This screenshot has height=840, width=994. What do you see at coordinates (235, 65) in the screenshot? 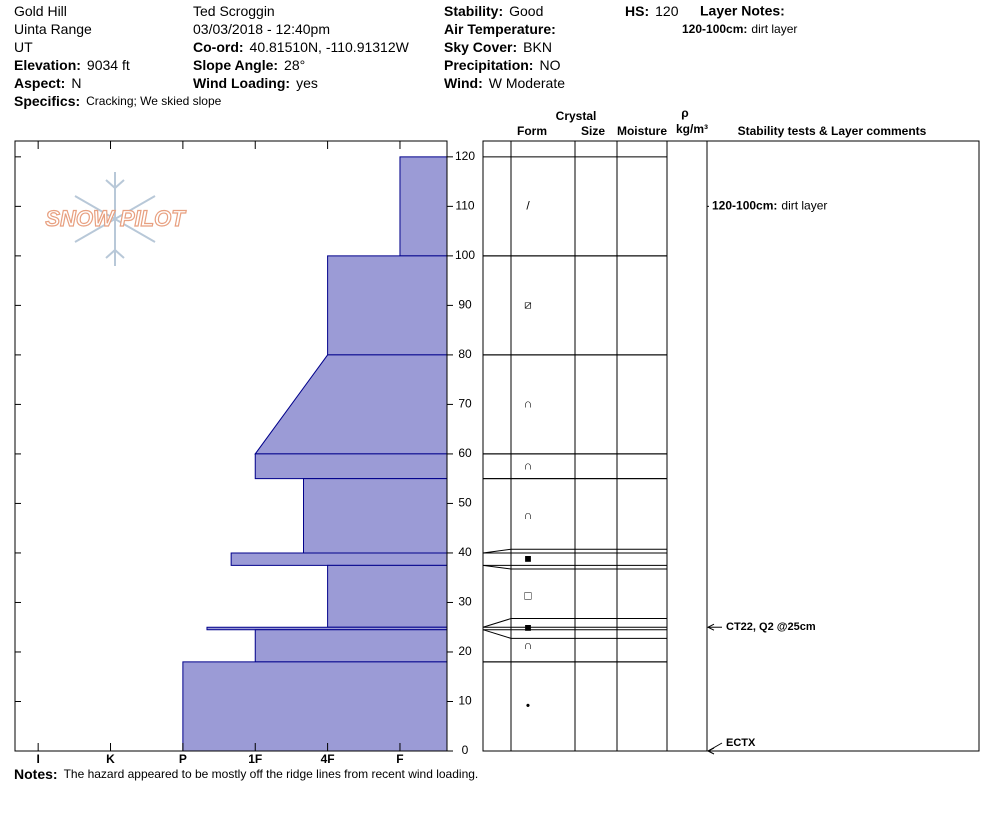
I see `field-label: Slope Angle:` at bounding box center [235, 65].